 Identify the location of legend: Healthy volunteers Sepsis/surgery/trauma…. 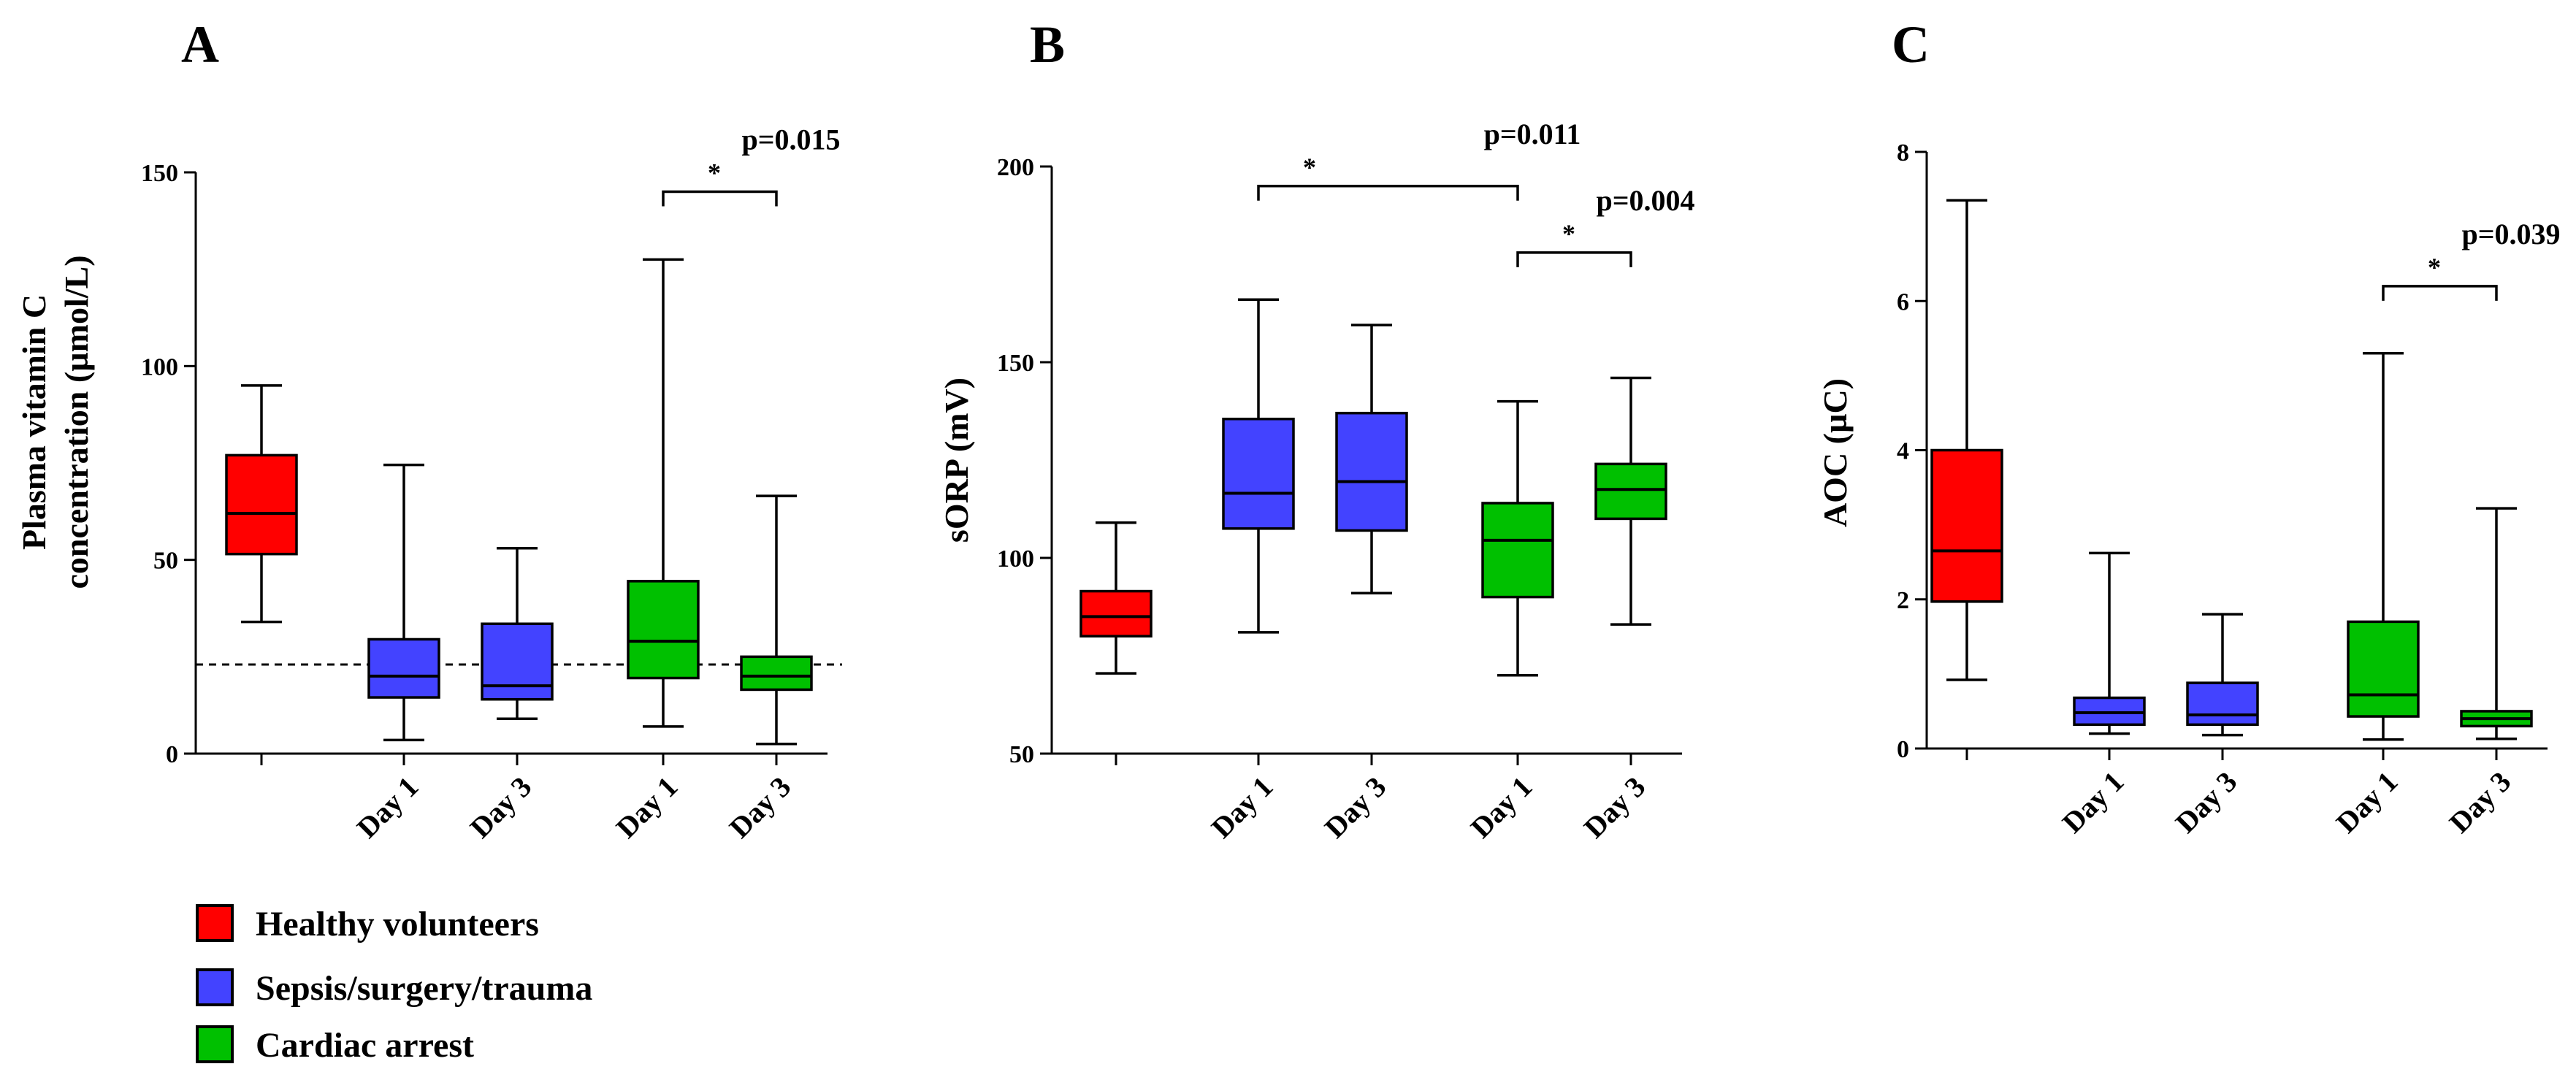
(394, 984).